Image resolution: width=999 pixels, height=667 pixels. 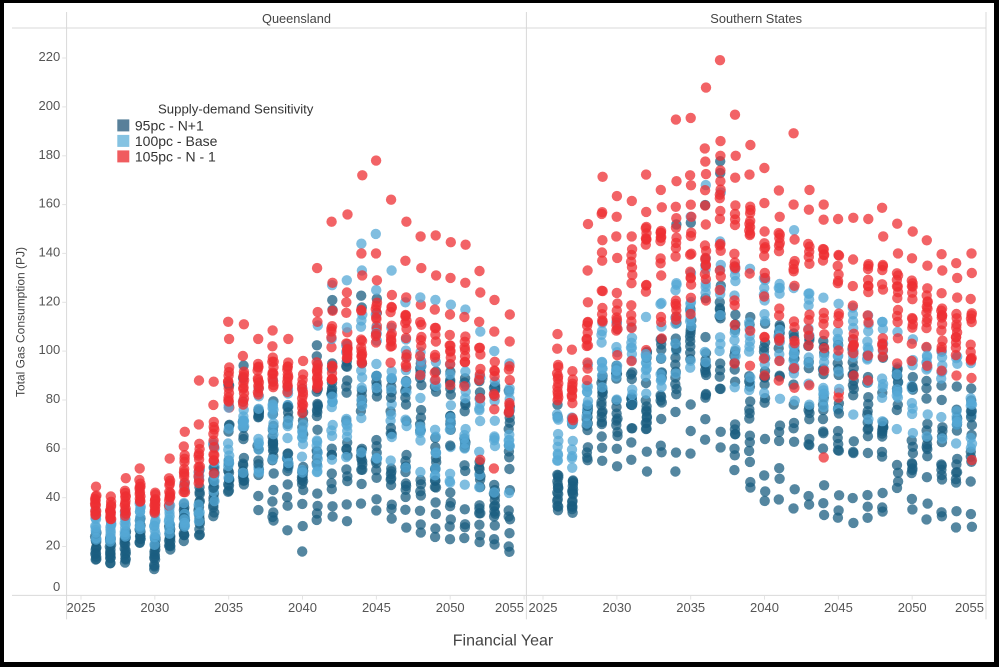 I want to click on svg-text: 105pc - N - 1, so click(x=175, y=156).